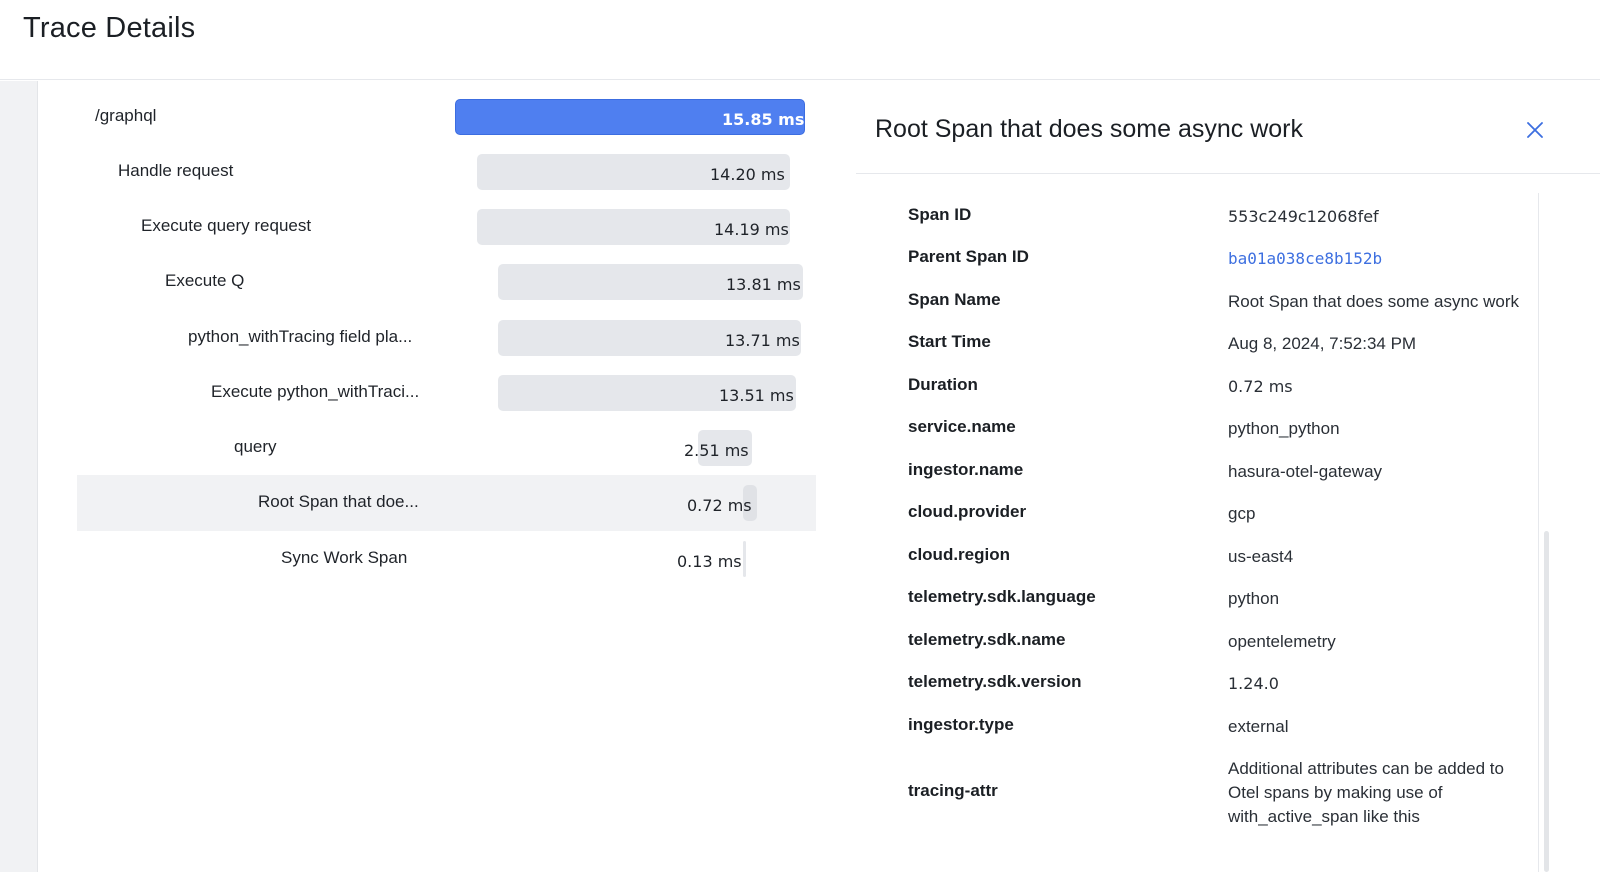  What do you see at coordinates (1260, 386) in the screenshot?
I see `attr-value: 0.72 ms` at bounding box center [1260, 386].